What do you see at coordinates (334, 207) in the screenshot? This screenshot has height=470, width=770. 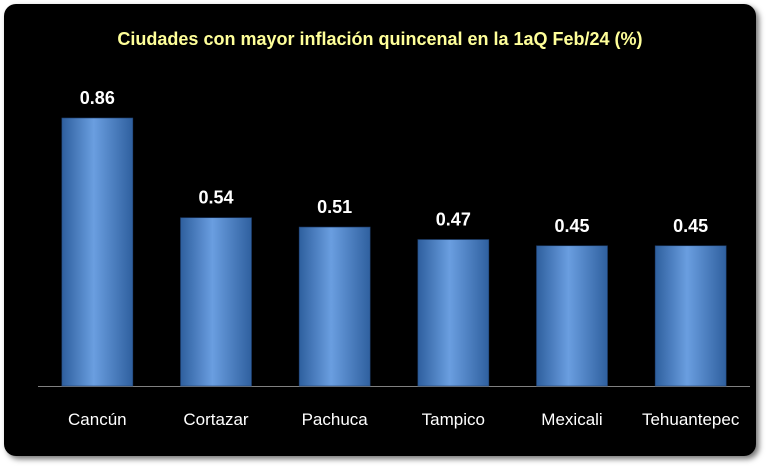 I see `data-label-2: 0.51` at bounding box center [334, 207].